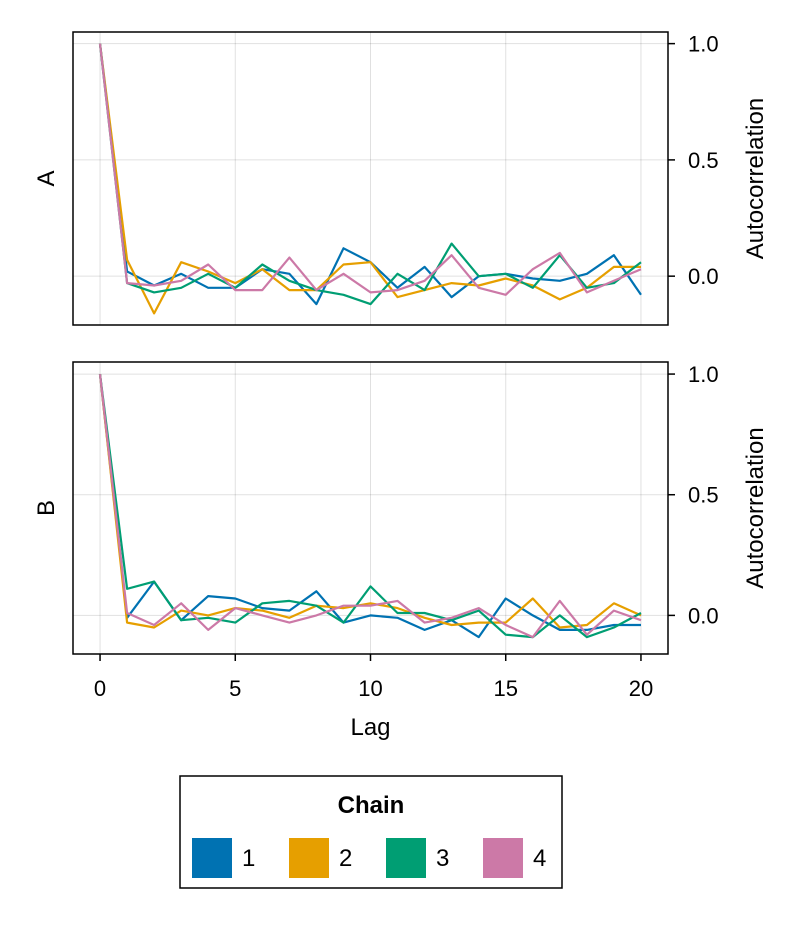 This screenshot has height=925, width=800. What do you see at coordinates (370, 727) in the screenshot?
I see `x-axis-label: Lag` at bounding box center [370, 727].